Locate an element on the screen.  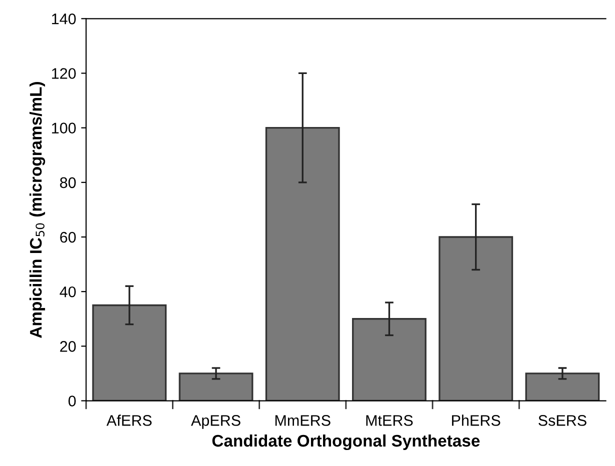
y-tick-label: 60 is located at coordinates (68, 237).